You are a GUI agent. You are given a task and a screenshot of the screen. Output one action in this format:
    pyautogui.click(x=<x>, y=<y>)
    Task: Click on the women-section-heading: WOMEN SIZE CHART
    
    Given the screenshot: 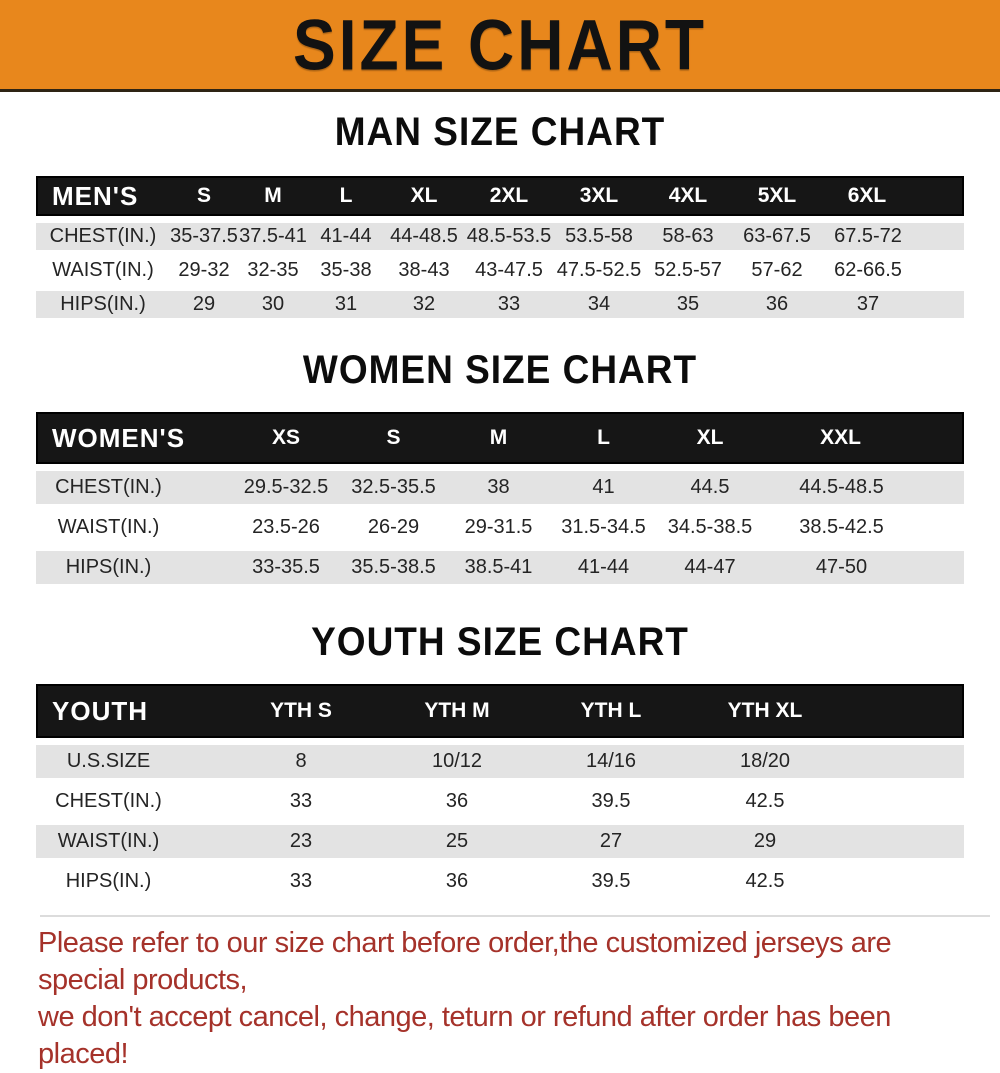 What is the action you would take?
    pyautogui.click(x=500, y=369)
    